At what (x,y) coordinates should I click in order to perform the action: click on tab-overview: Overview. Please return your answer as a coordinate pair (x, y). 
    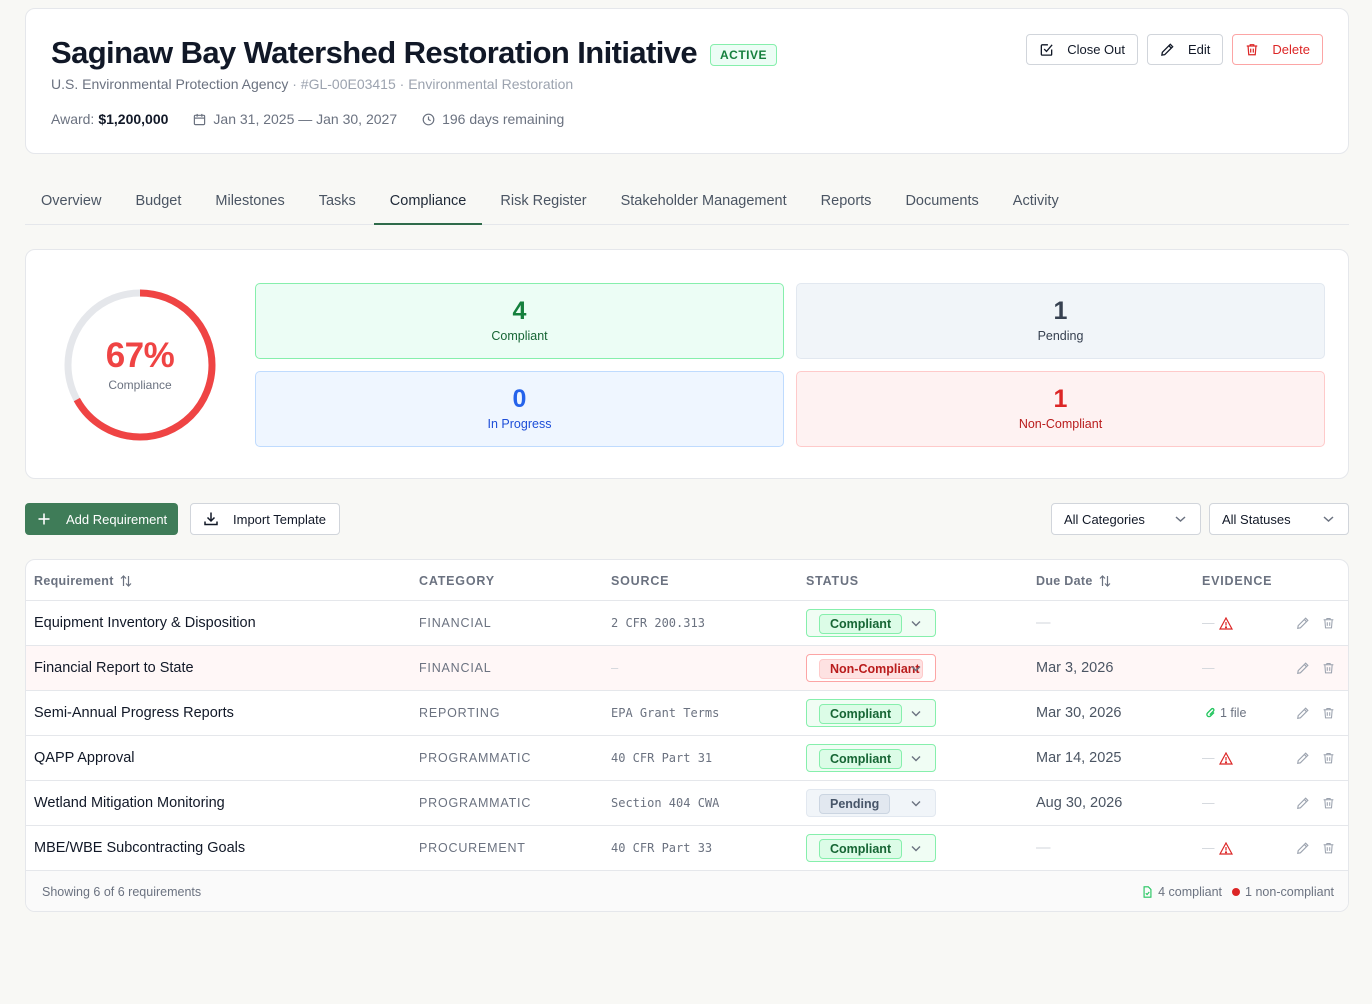
    Looking at the image, I should click on (71, 201).